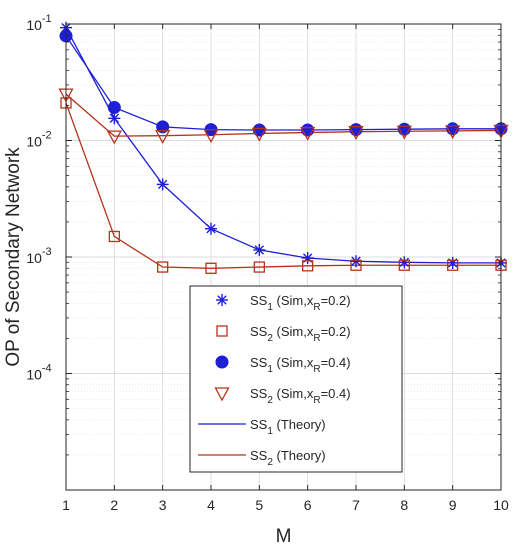 The image size is (517, 555). I want to click on legend-label: SS2 (Theory), so click(288, 458).